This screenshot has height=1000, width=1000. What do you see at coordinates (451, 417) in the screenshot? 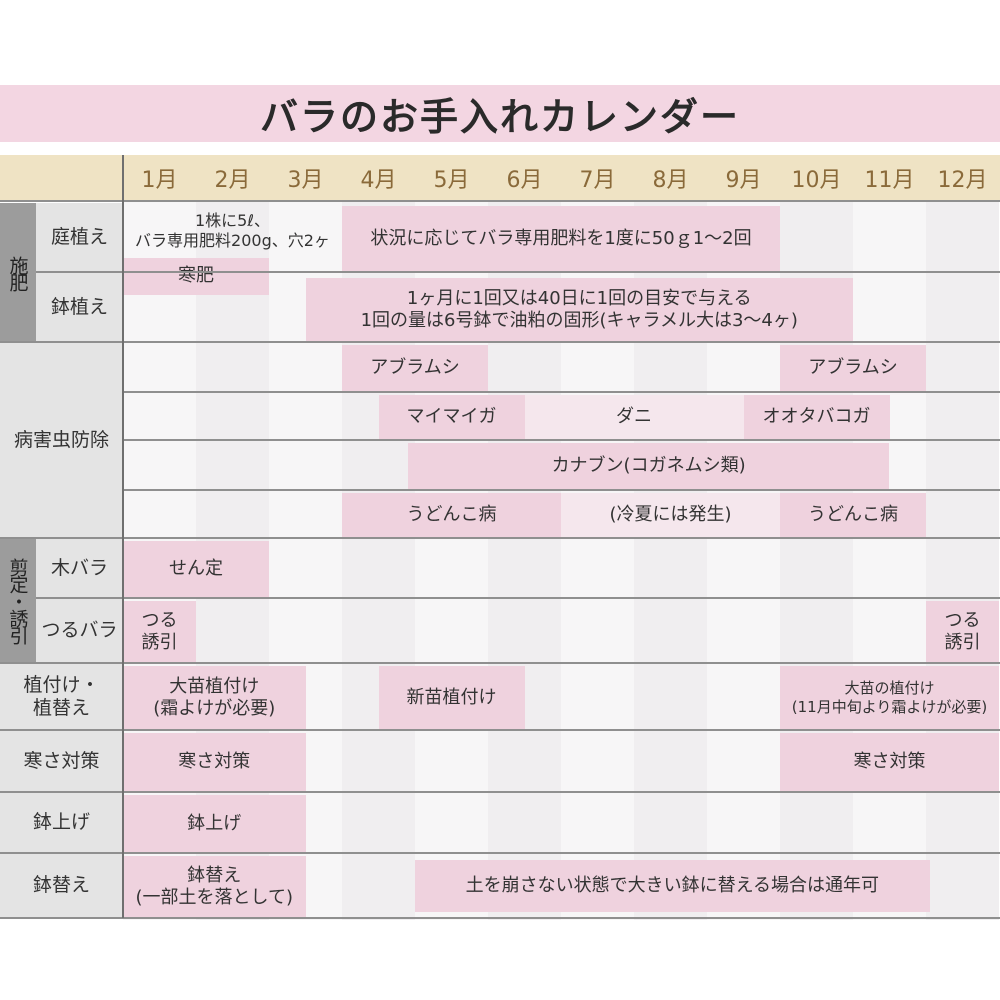
I see `task-bar: マイマイガ` at bounding box center [451, 417].